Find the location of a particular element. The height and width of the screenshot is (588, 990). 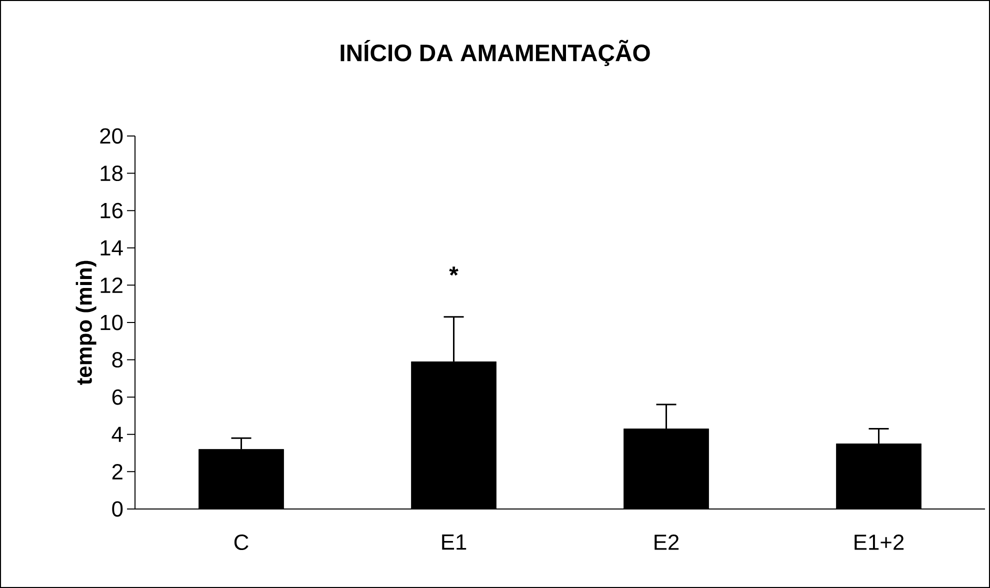

y-tick-label: 18 is located at coordinates (111, 174).